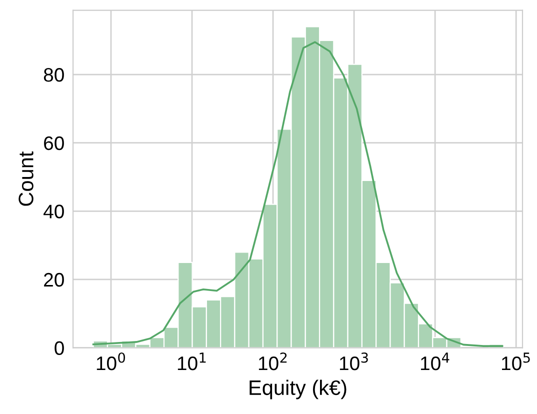  I want to click on x-tick-label: 10$^{2}$, so click(272, 361).